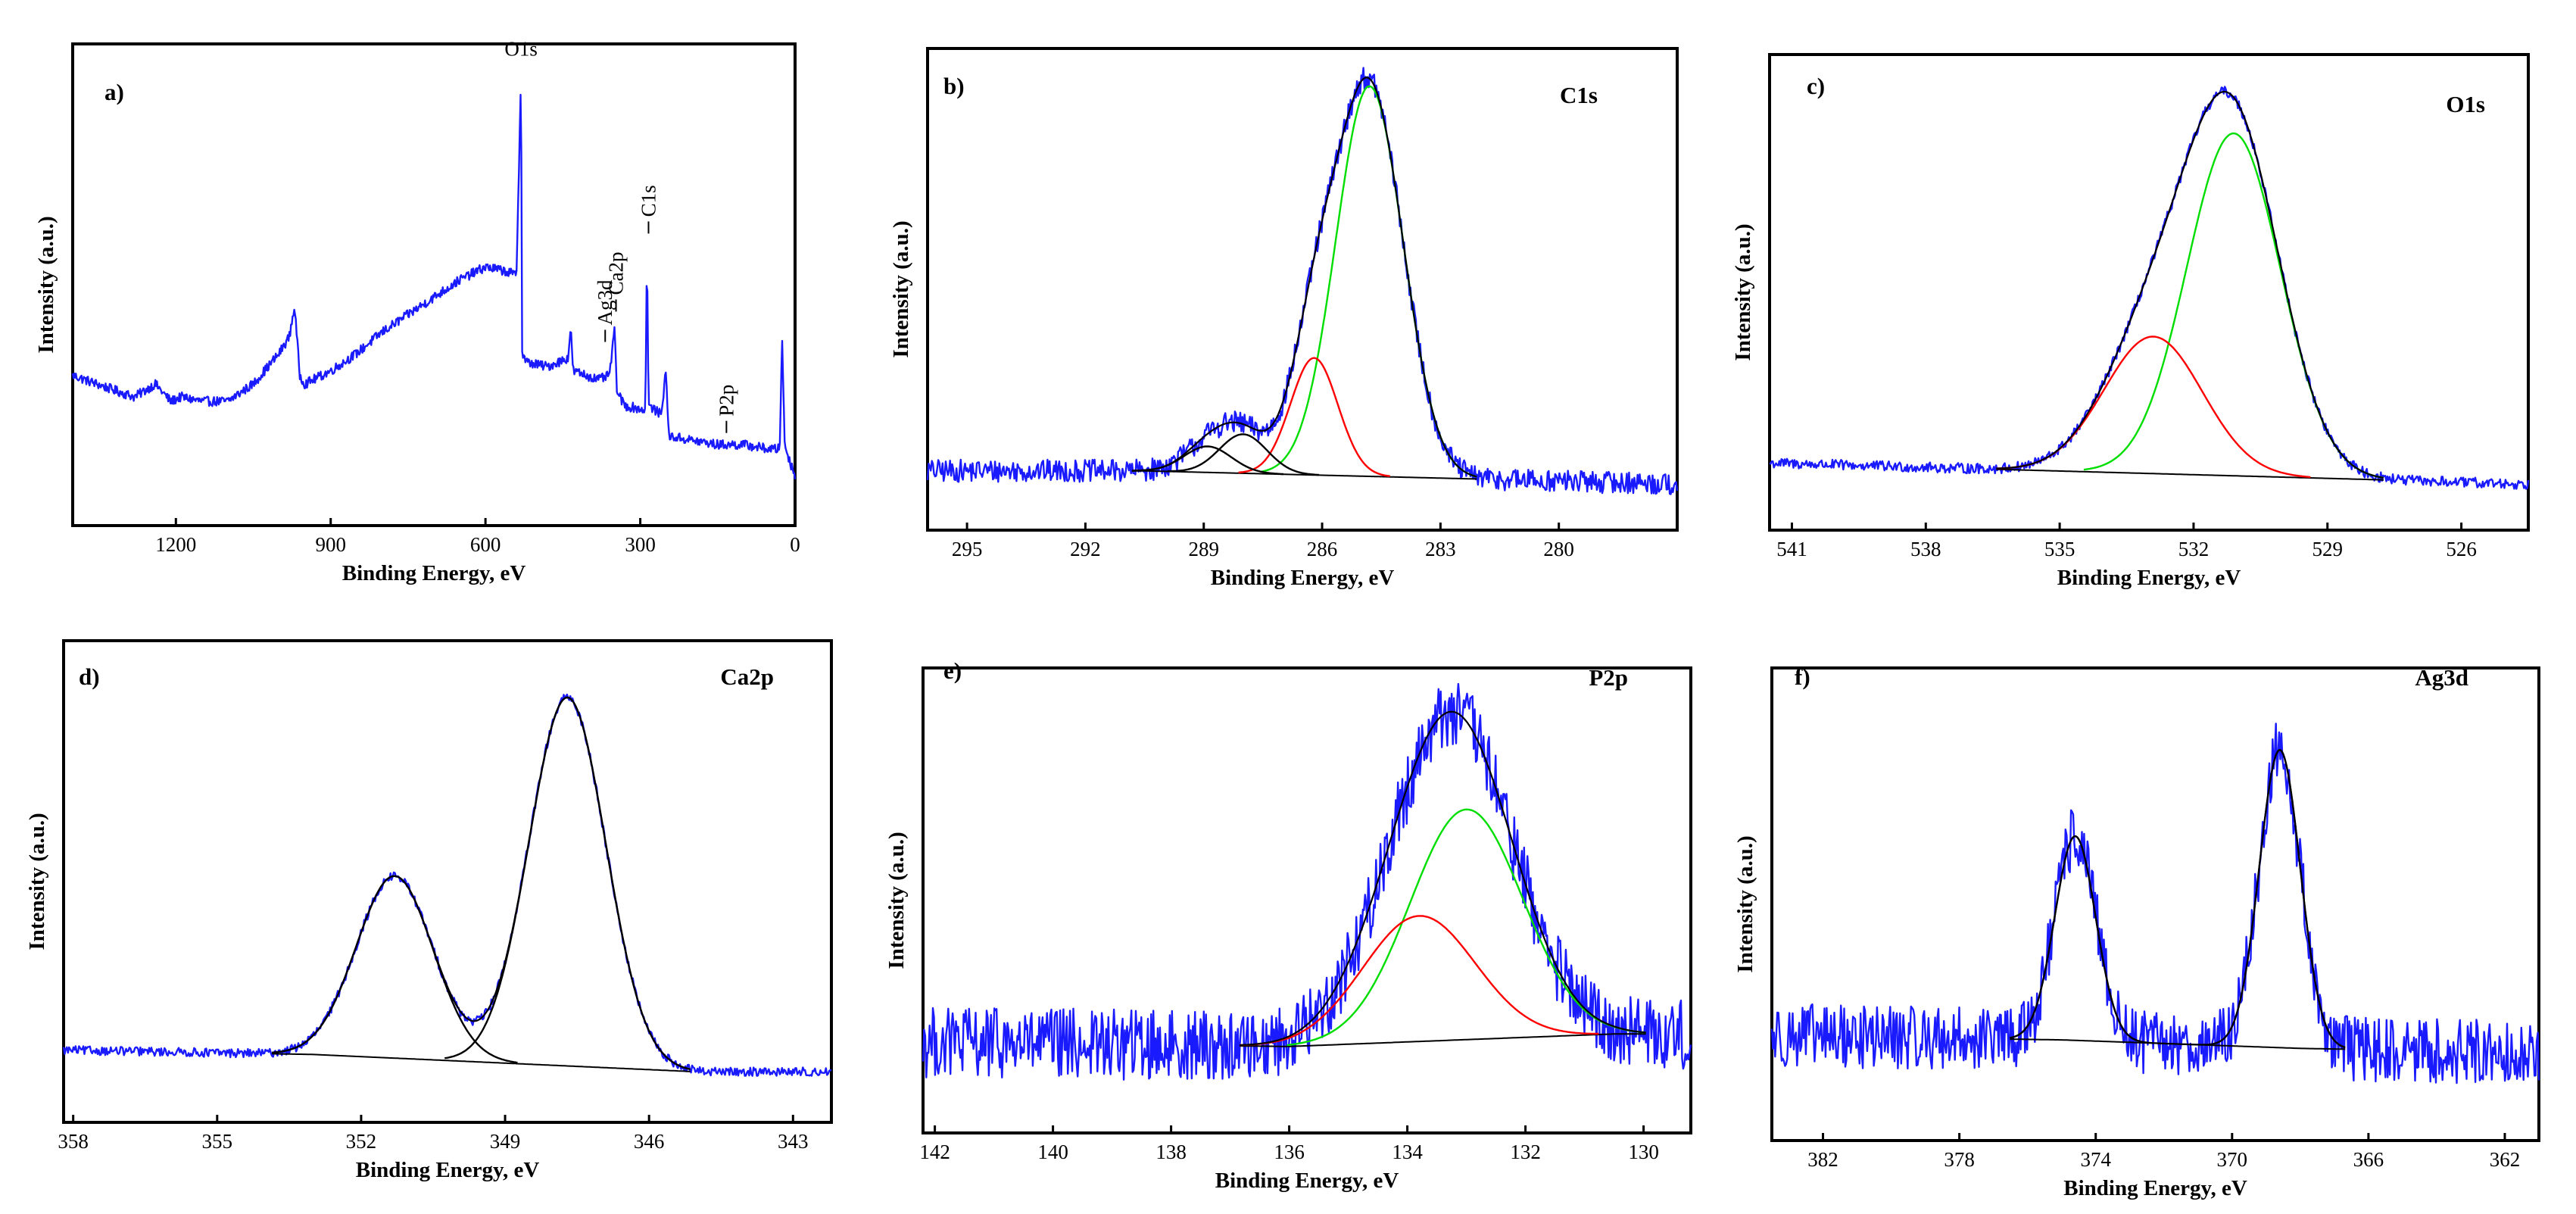 This screenshot has width=2576, height=1214. Describe the element at coordinates (175, 544) in the screenshot. I see `x-tick-label: 1200` at that location.